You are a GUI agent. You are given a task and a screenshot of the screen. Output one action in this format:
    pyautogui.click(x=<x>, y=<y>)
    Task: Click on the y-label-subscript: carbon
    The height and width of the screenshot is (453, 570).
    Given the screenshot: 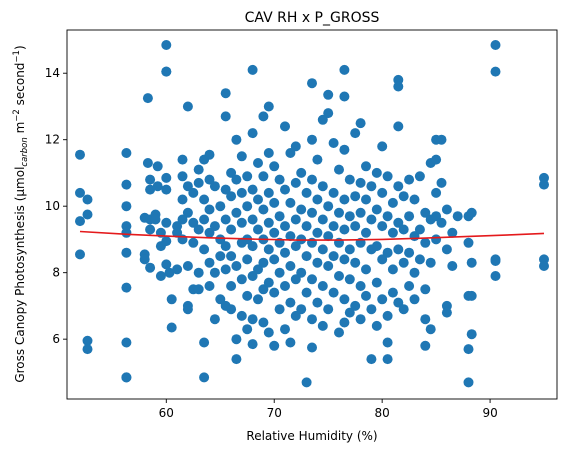 What is the action you would take?
    pyautogui.click(x=25, y=151)
    